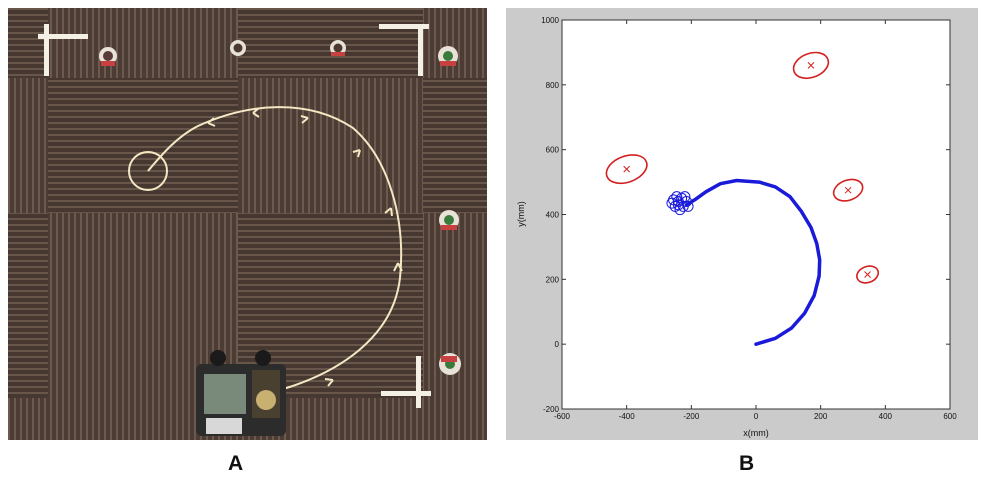 The image size is (983, 483). What do you see at coordinates (551, 409) in the screenshot?
I see `y-tick-label: -200` at bounding box center [551, 409].